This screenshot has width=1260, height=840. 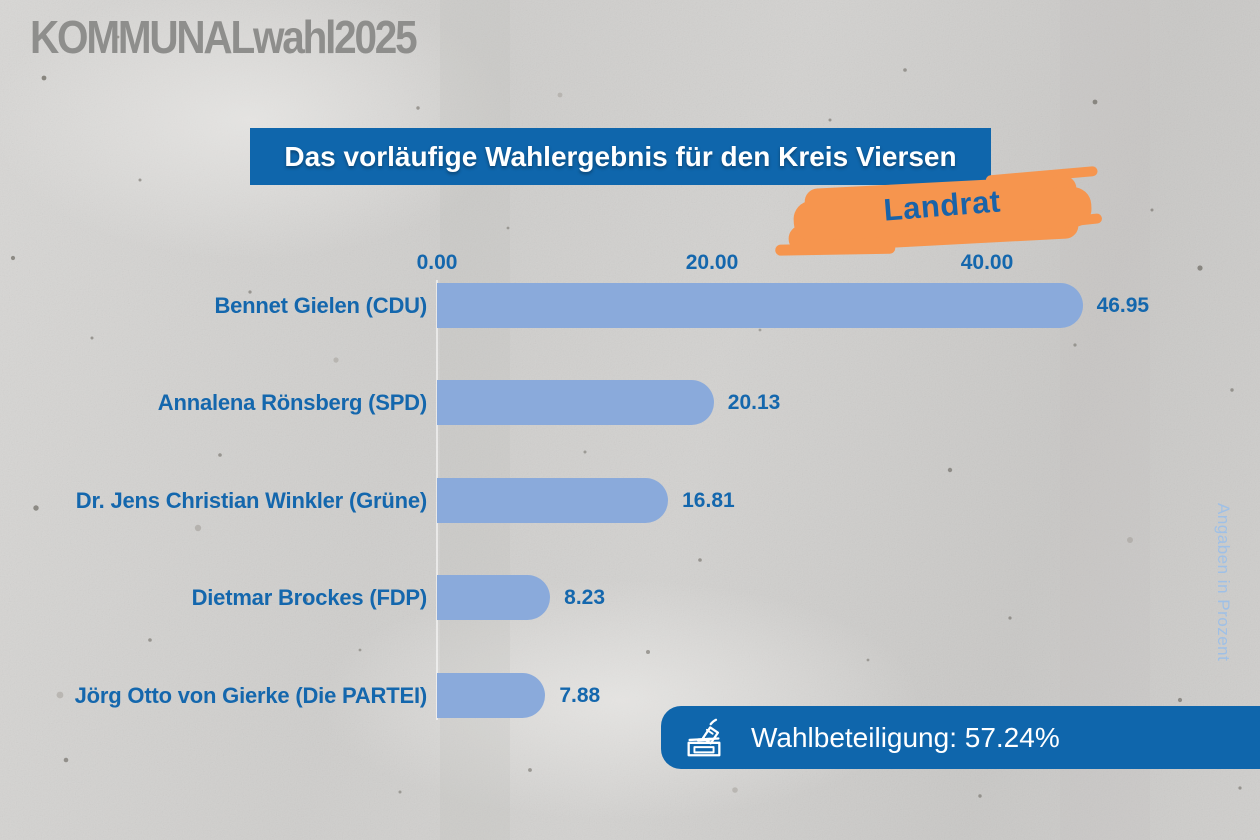 I want to click on candidate-label: Jörg Otto von Gierke (Die PARTEI), so click(x=251, y=695).